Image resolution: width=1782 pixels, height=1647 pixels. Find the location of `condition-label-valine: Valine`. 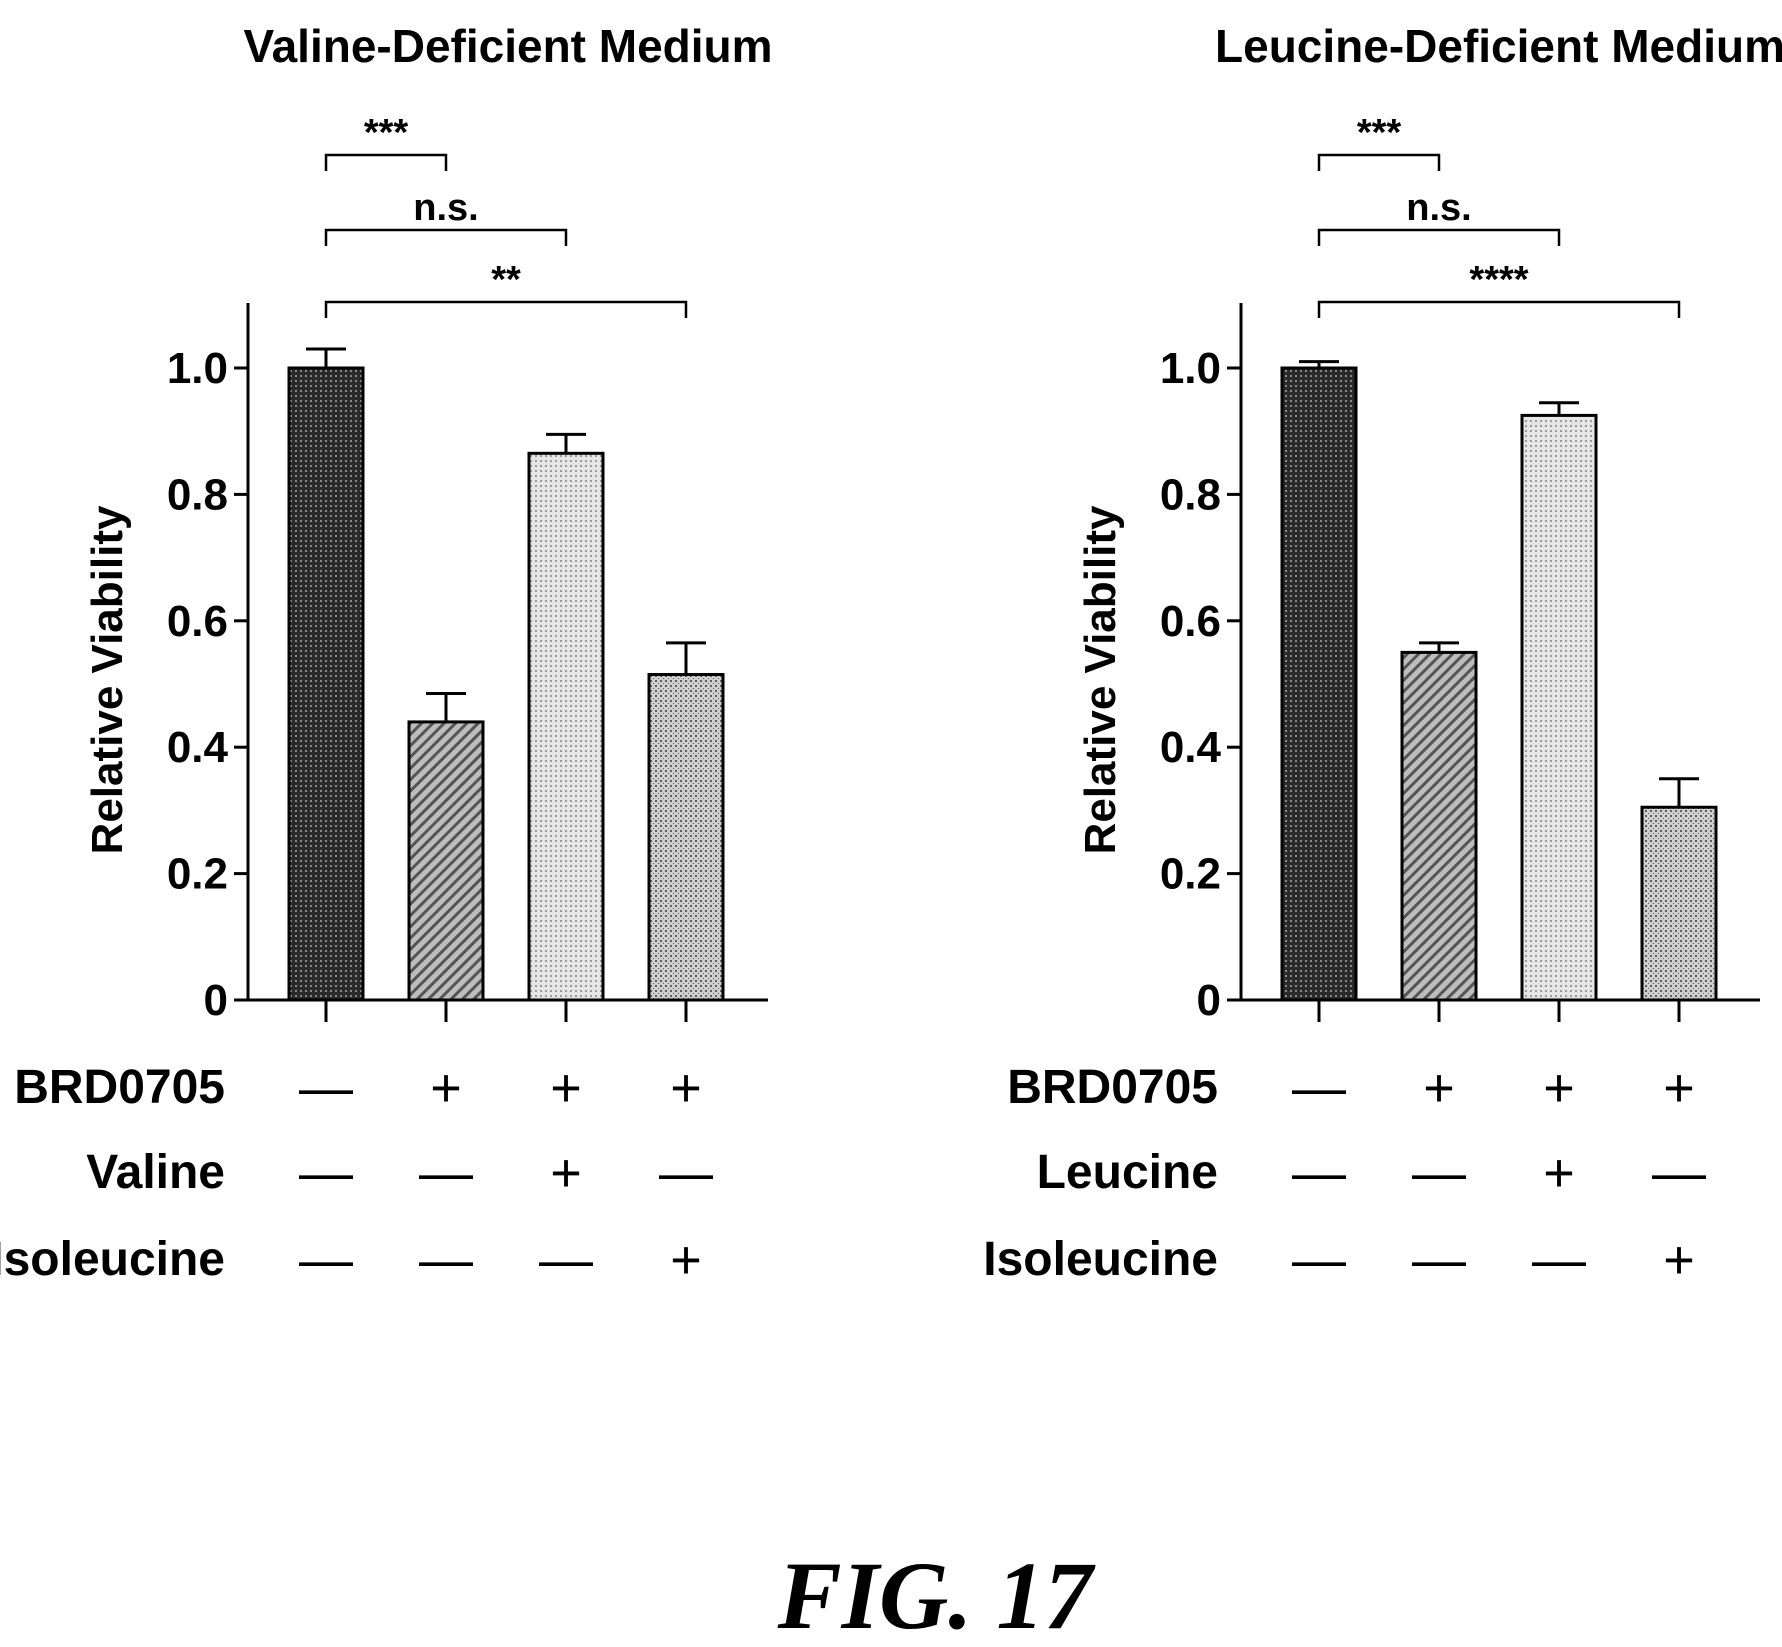

condition-label-valine: Valine is located at coordinates (155, 1172).